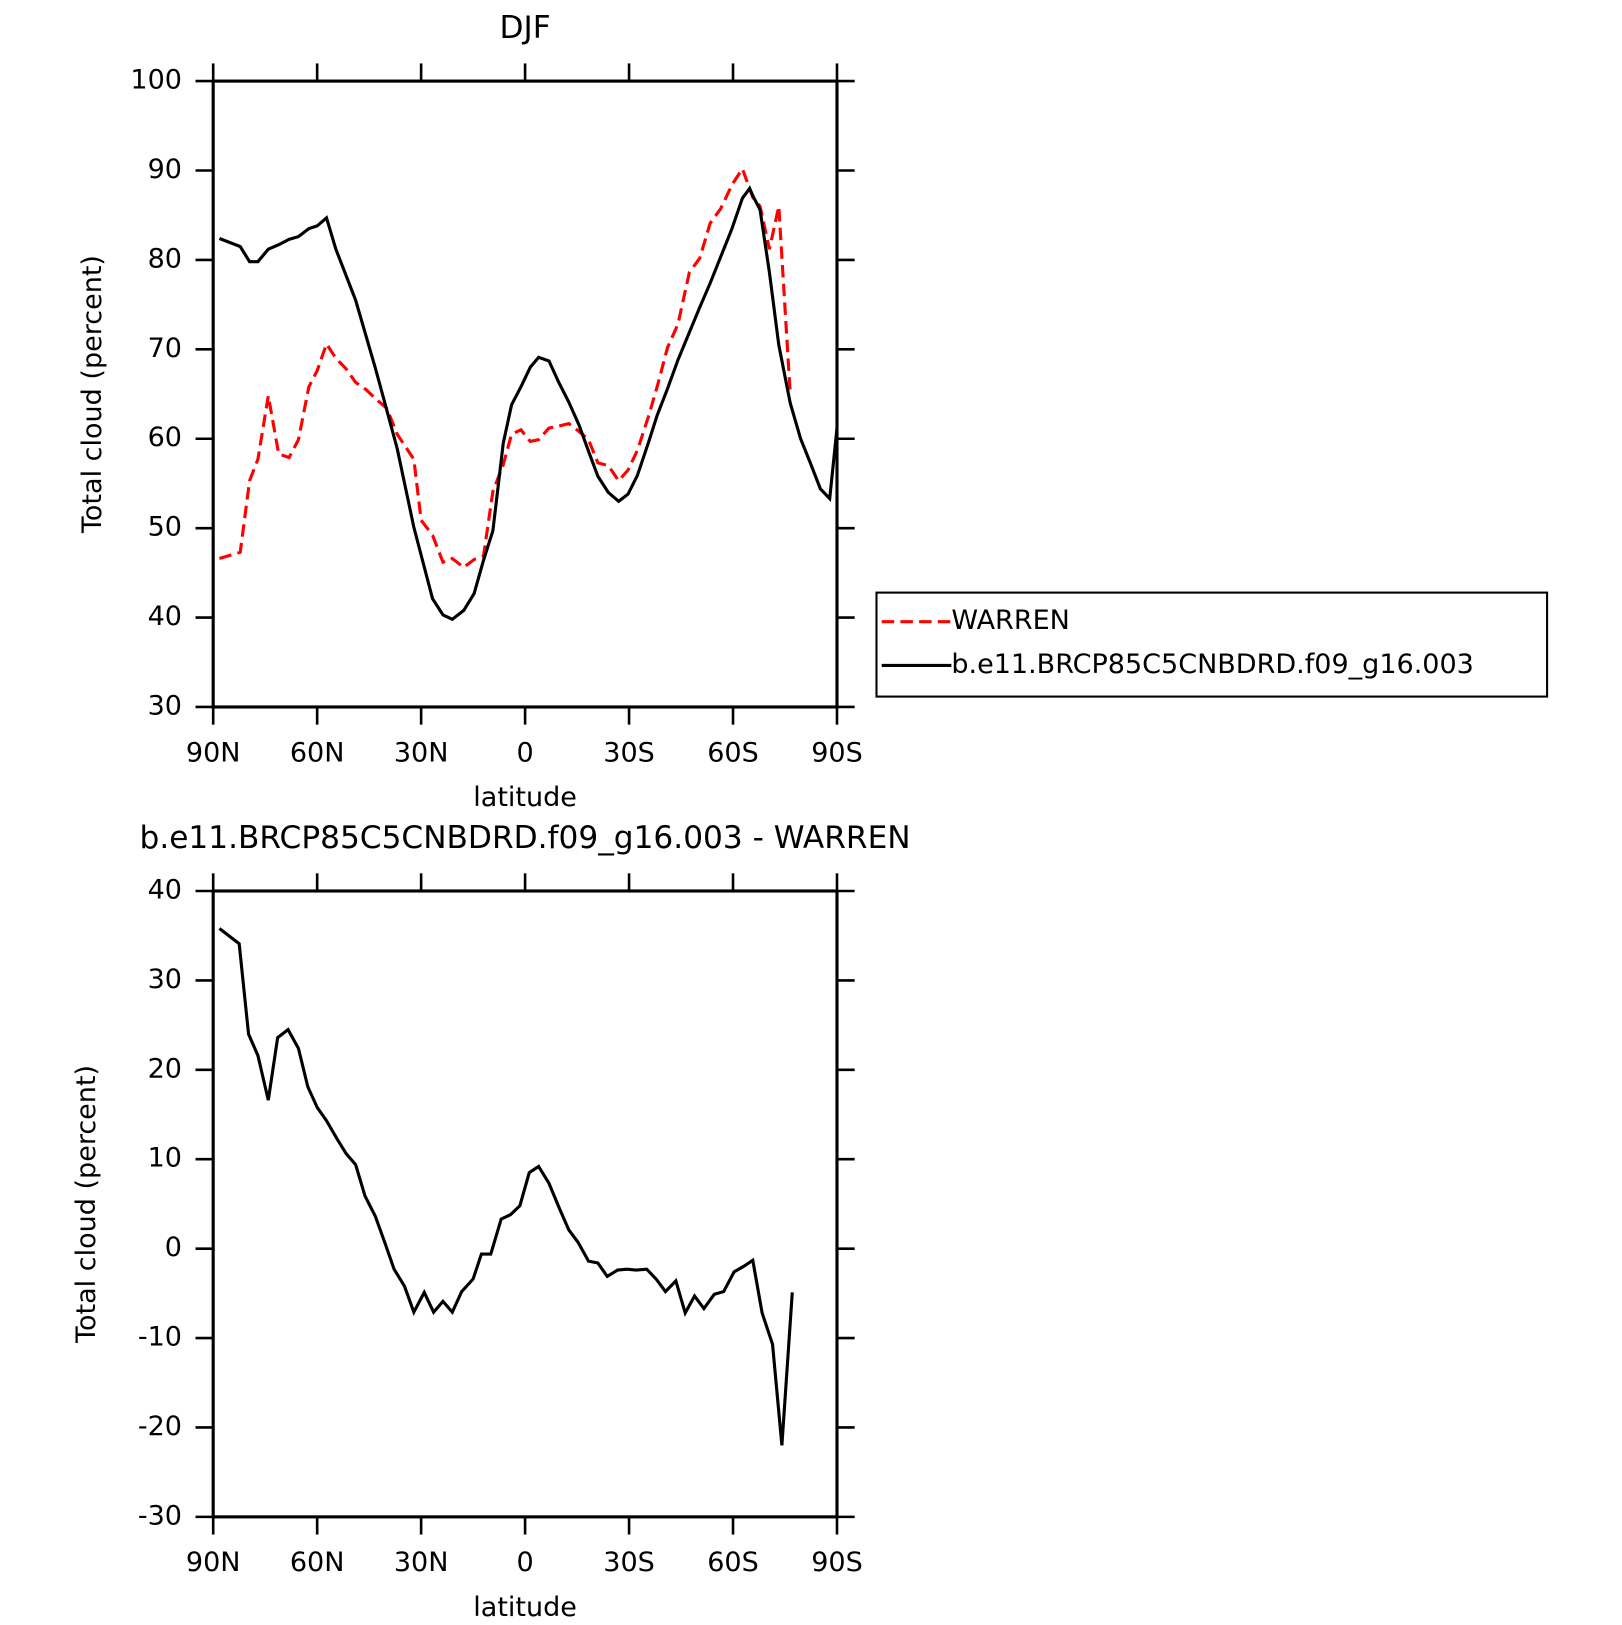 Image resolution: width=1622 pixels, height=1625 pixels. I want to click on y-tick-label: -30, so click(160, 1515).